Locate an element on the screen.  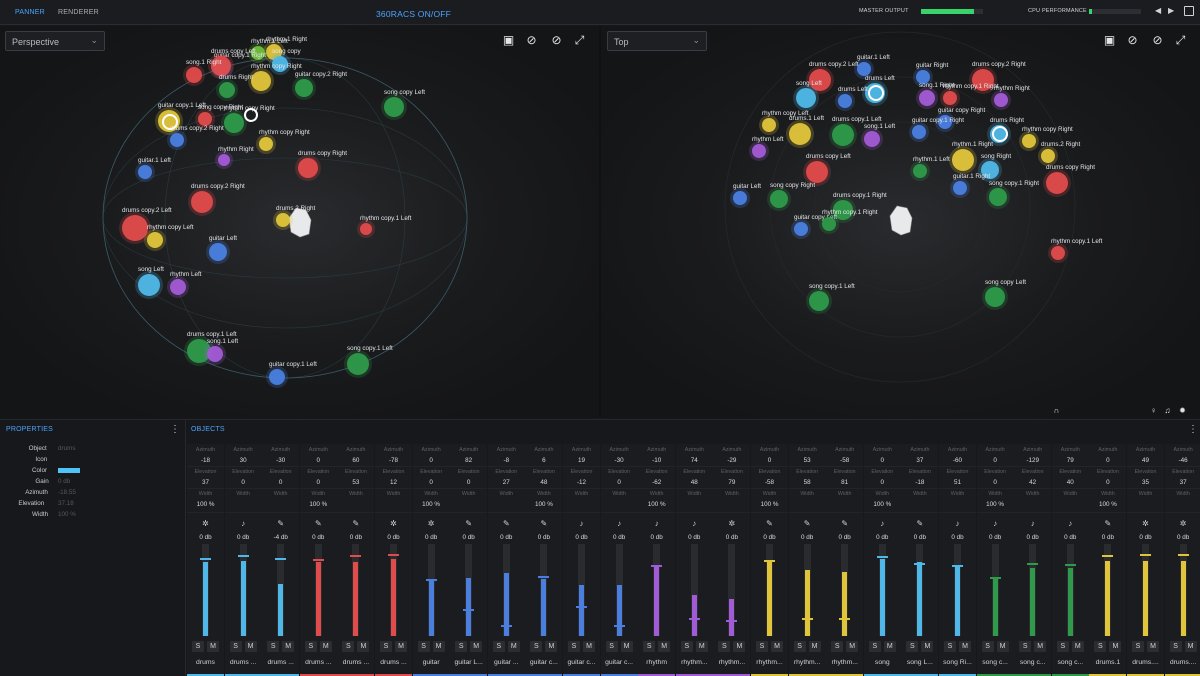
elevation-value: 51 is located at coordinates (957, 482).